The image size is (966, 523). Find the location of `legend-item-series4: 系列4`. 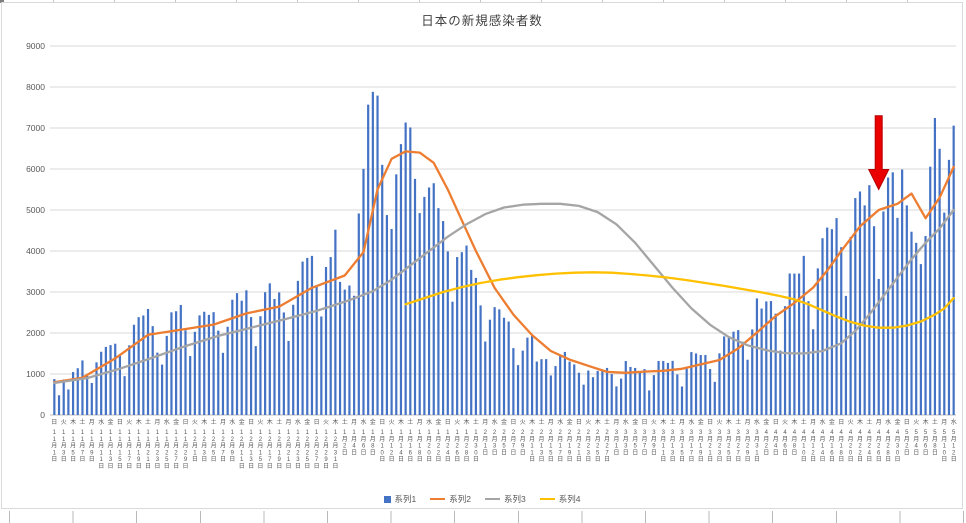

legend-item-series4: 系列4 is located at coordinates (560, 499).